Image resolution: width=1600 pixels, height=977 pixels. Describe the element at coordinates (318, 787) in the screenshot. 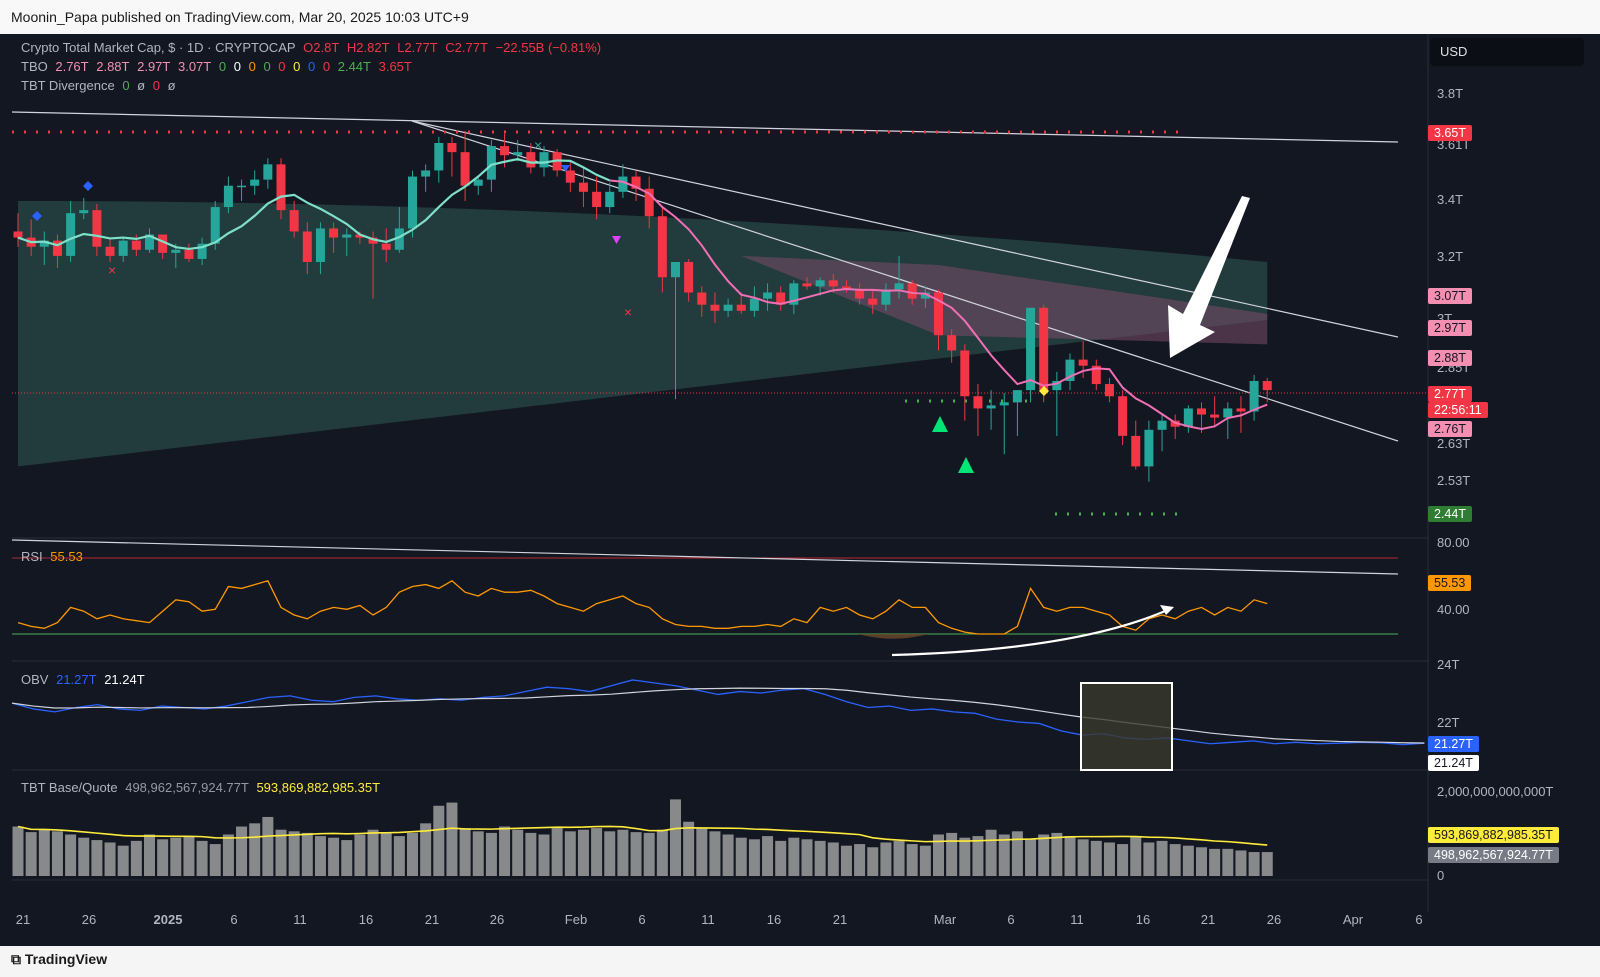

I see `base-quote-val2: 593,869,882,985.35T` at that location.